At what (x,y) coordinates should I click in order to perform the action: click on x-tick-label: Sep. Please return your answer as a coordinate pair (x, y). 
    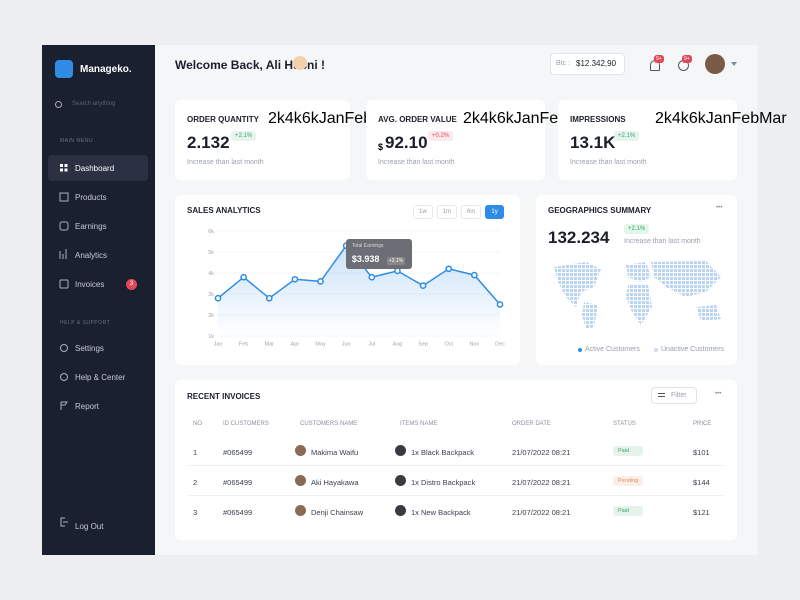
    Looking at the image, I should click on (423, 345).